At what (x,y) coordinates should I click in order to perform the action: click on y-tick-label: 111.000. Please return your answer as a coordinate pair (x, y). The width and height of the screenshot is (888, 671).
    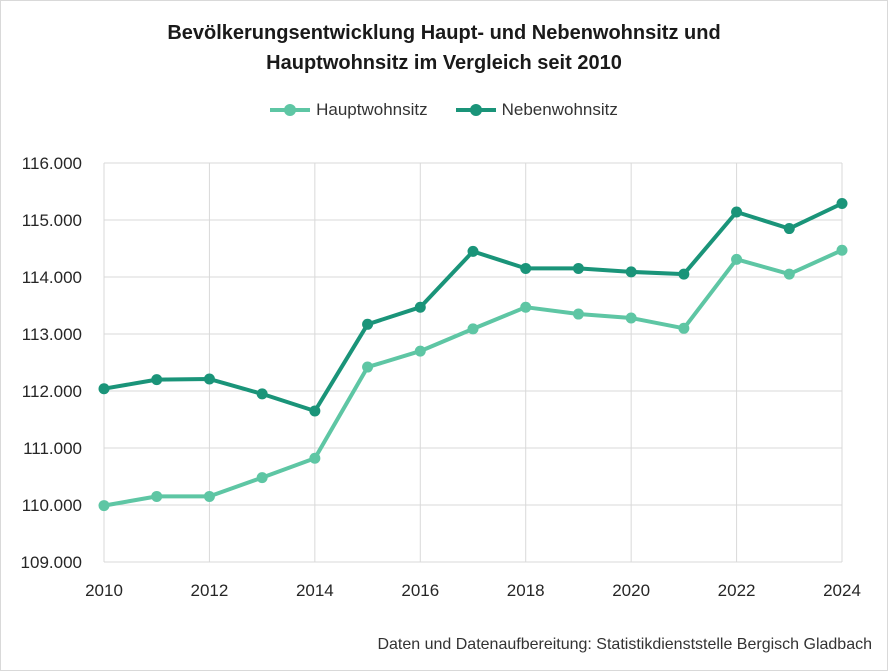
    Looking at the image, I should click on (52, 448).